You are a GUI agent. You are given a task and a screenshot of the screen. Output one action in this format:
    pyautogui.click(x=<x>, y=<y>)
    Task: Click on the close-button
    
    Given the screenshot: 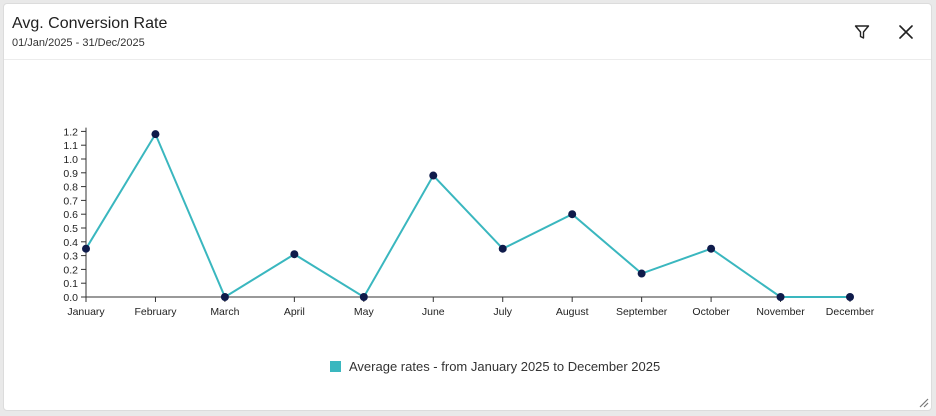 What is the action you would take?
    pyautogui.click(x=906, y=32)
    